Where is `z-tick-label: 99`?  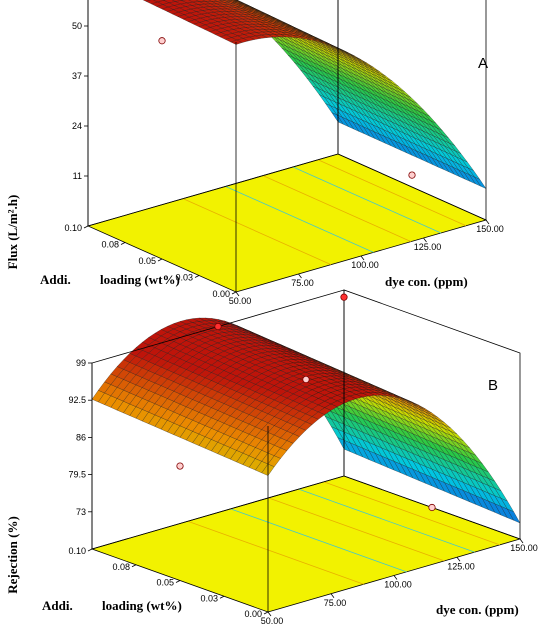
z-tick-label: 99 is located at coordinates (81, 363).